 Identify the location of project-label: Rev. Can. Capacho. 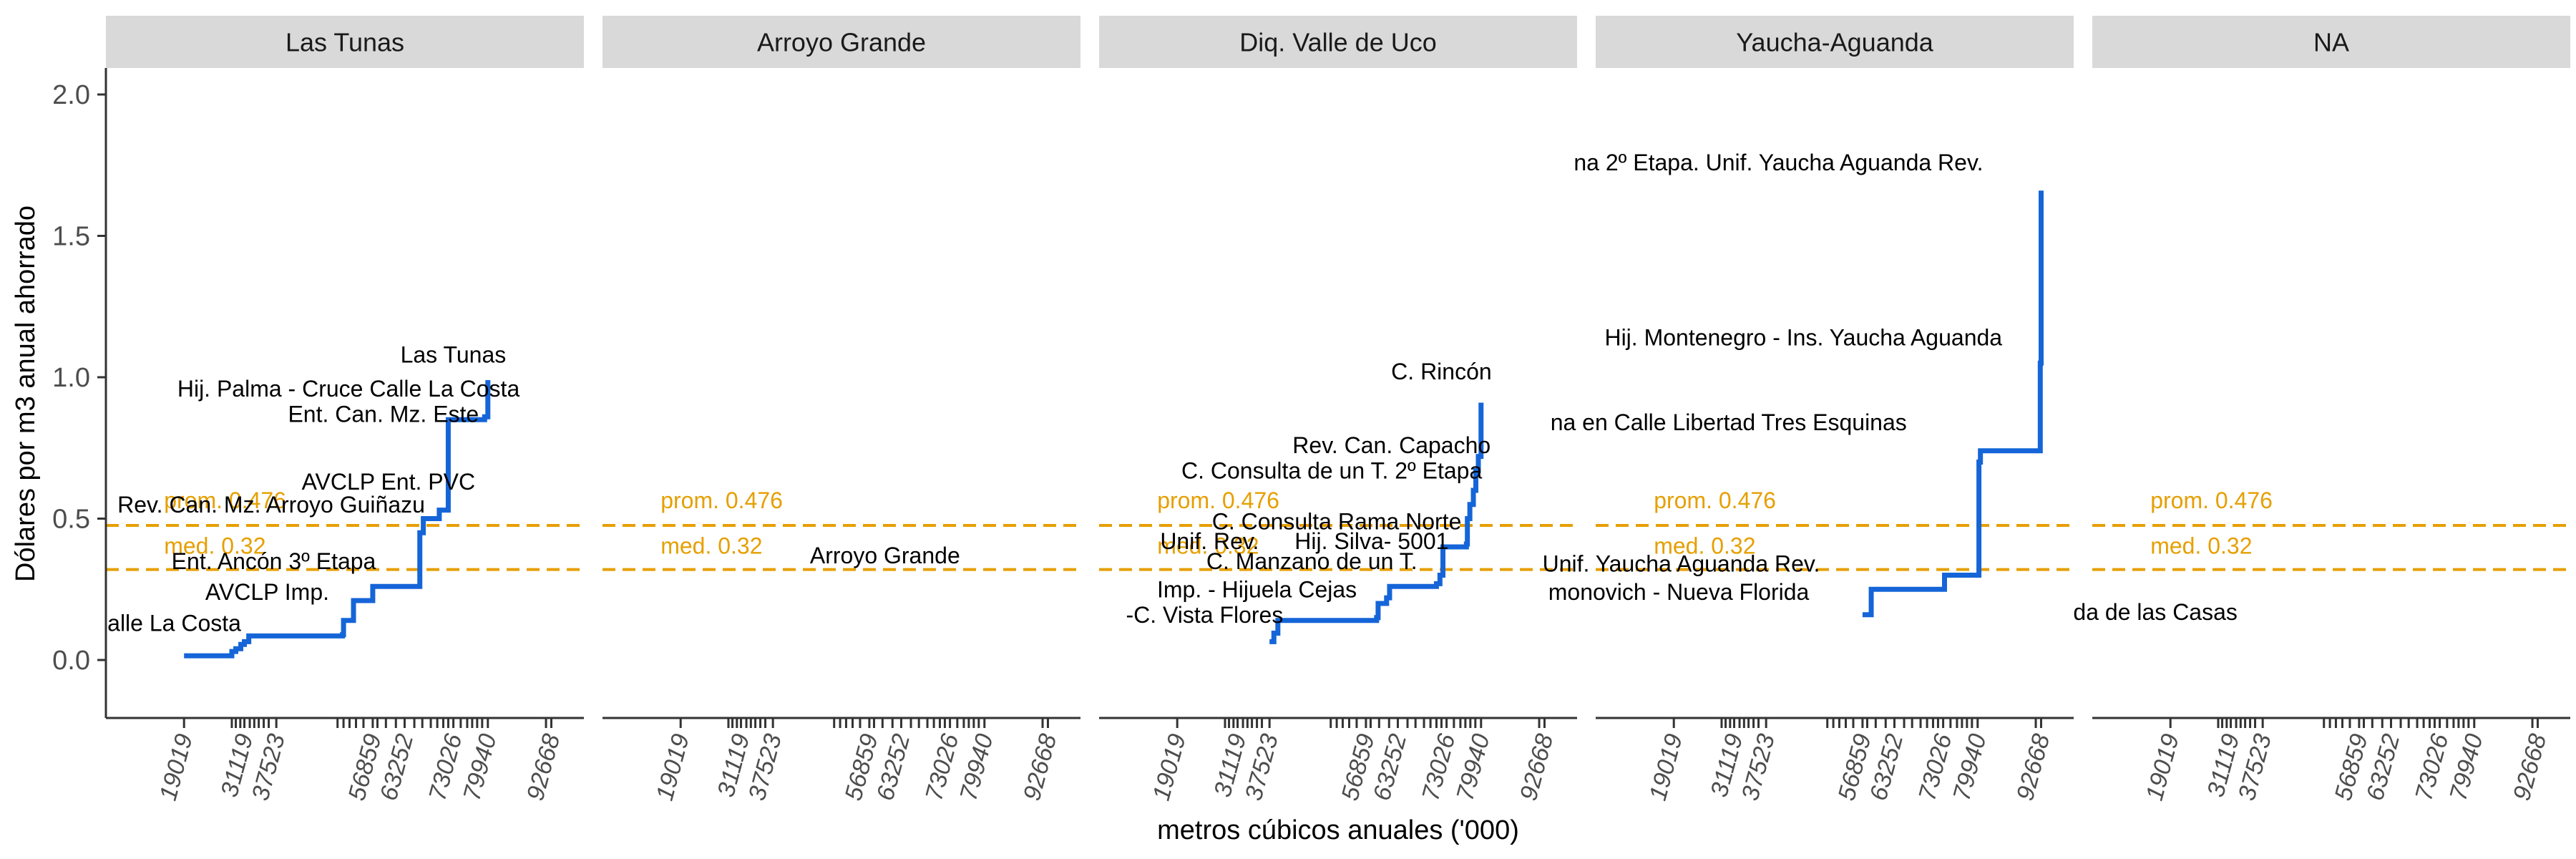
(1391, 445).